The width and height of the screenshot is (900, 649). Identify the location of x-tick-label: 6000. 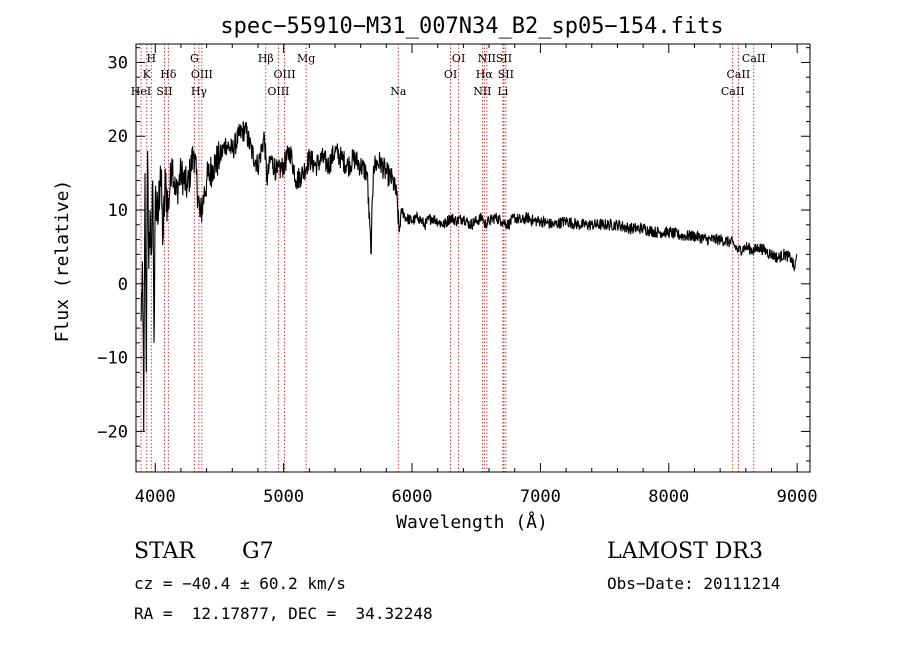
(412, 497).